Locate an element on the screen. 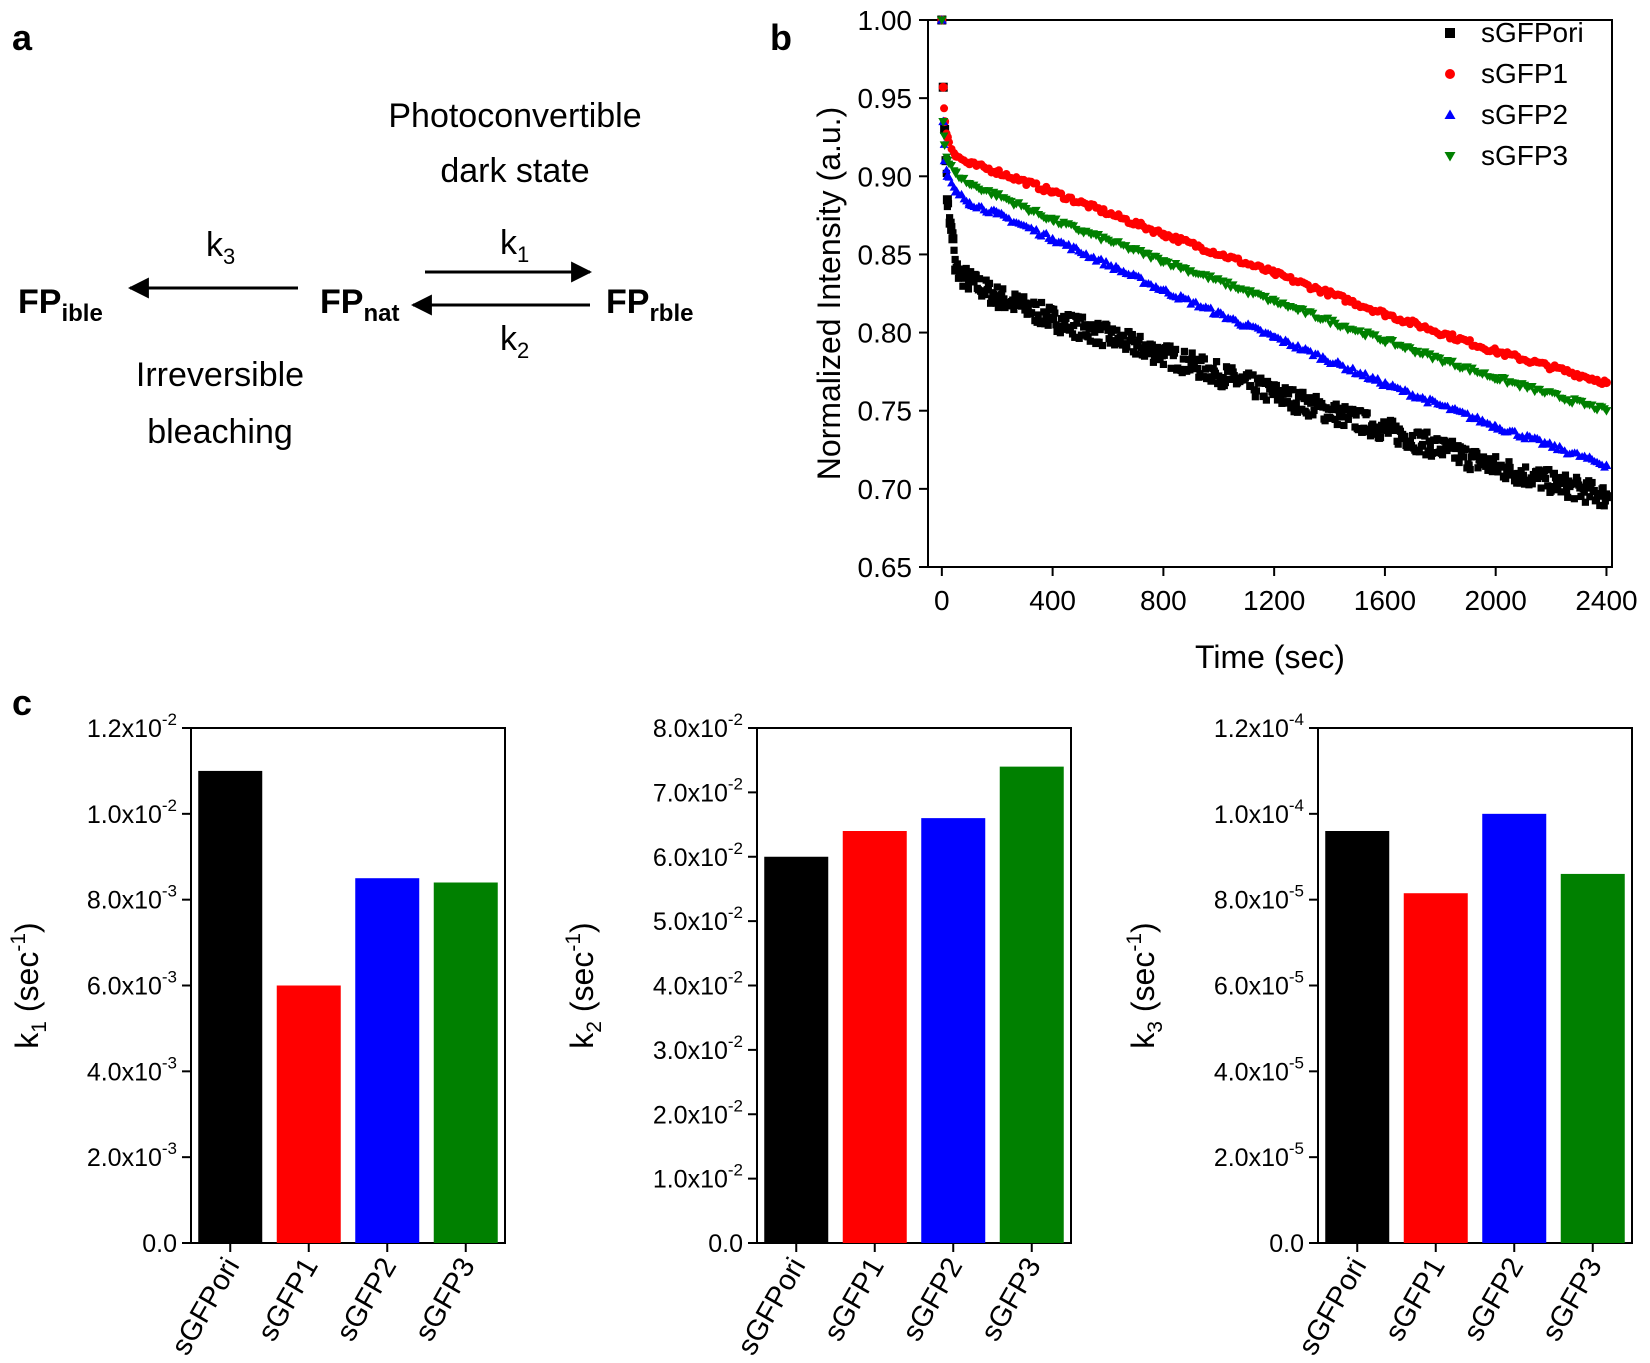 This screenshot has width=1650, height=1363. rate-label-k1-base: k is located at coordinates (509, 243).